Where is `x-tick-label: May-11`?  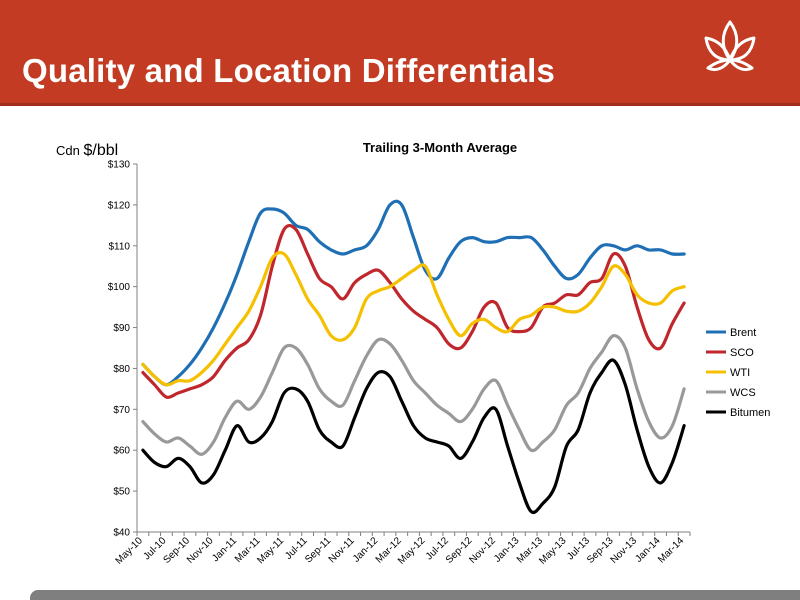
x-tick-label: May-11 is located at coordinates (270, 550).